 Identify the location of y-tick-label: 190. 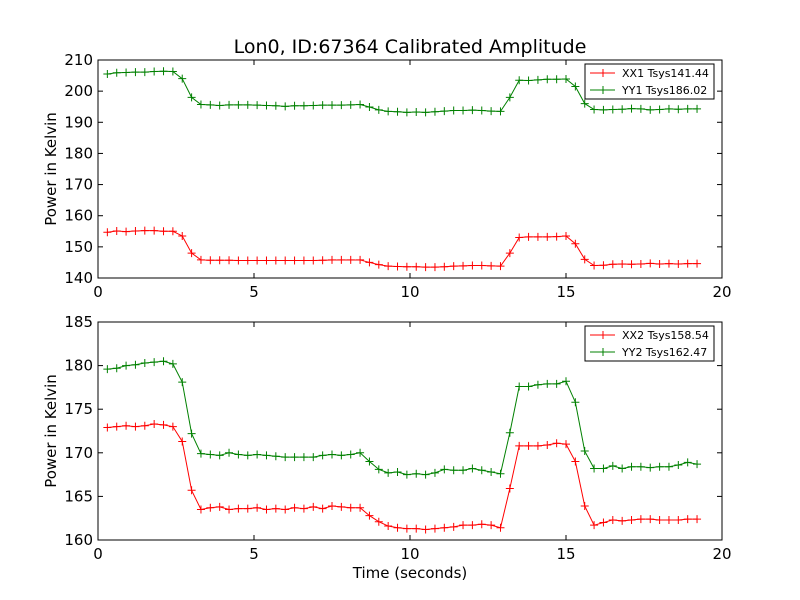
(78, 122).